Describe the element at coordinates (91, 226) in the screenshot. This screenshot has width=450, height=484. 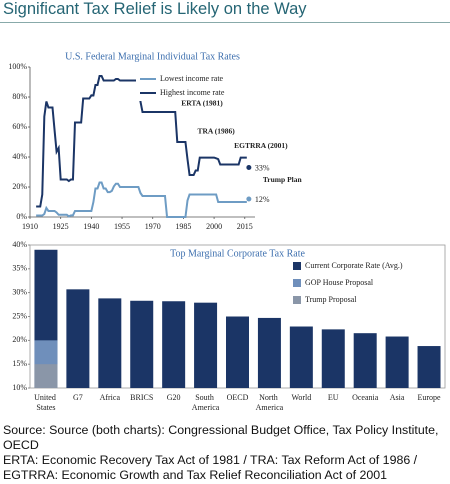
I see `x-tick-label: 1940` at that location.